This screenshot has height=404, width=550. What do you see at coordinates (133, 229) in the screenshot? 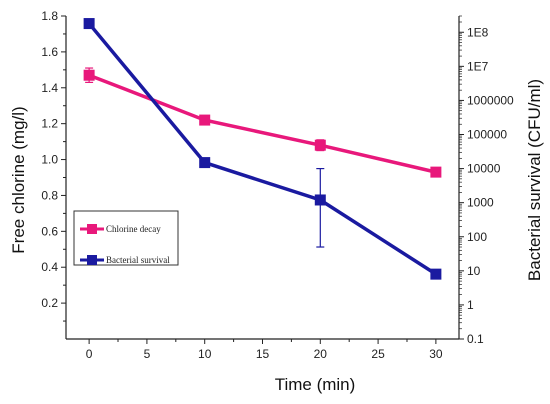
I see `legend-label-chlorine: Chlorine decay` at bounding box center [133, 229].